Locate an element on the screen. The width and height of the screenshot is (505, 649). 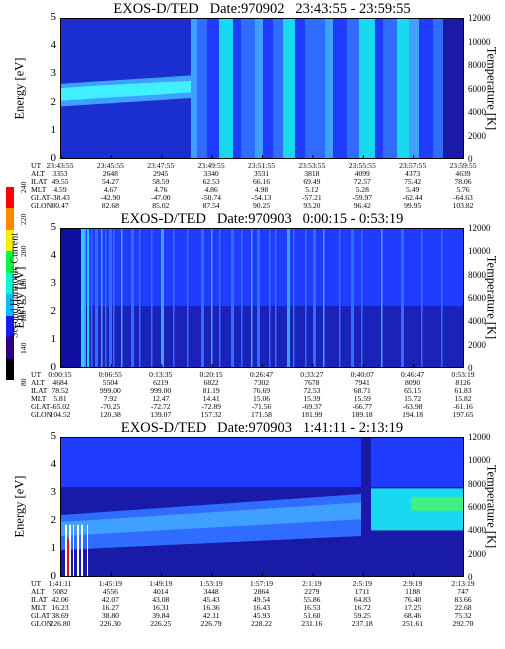
colorbar-segment is located at coordinates (10, 198).